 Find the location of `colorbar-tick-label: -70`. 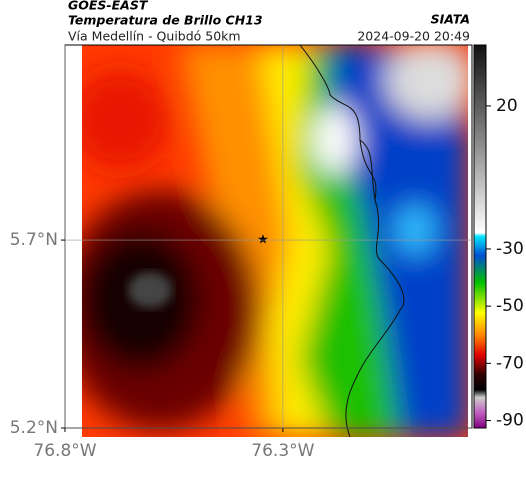

colorbar-tick-label: -70 is located at coordinates (510, 363).